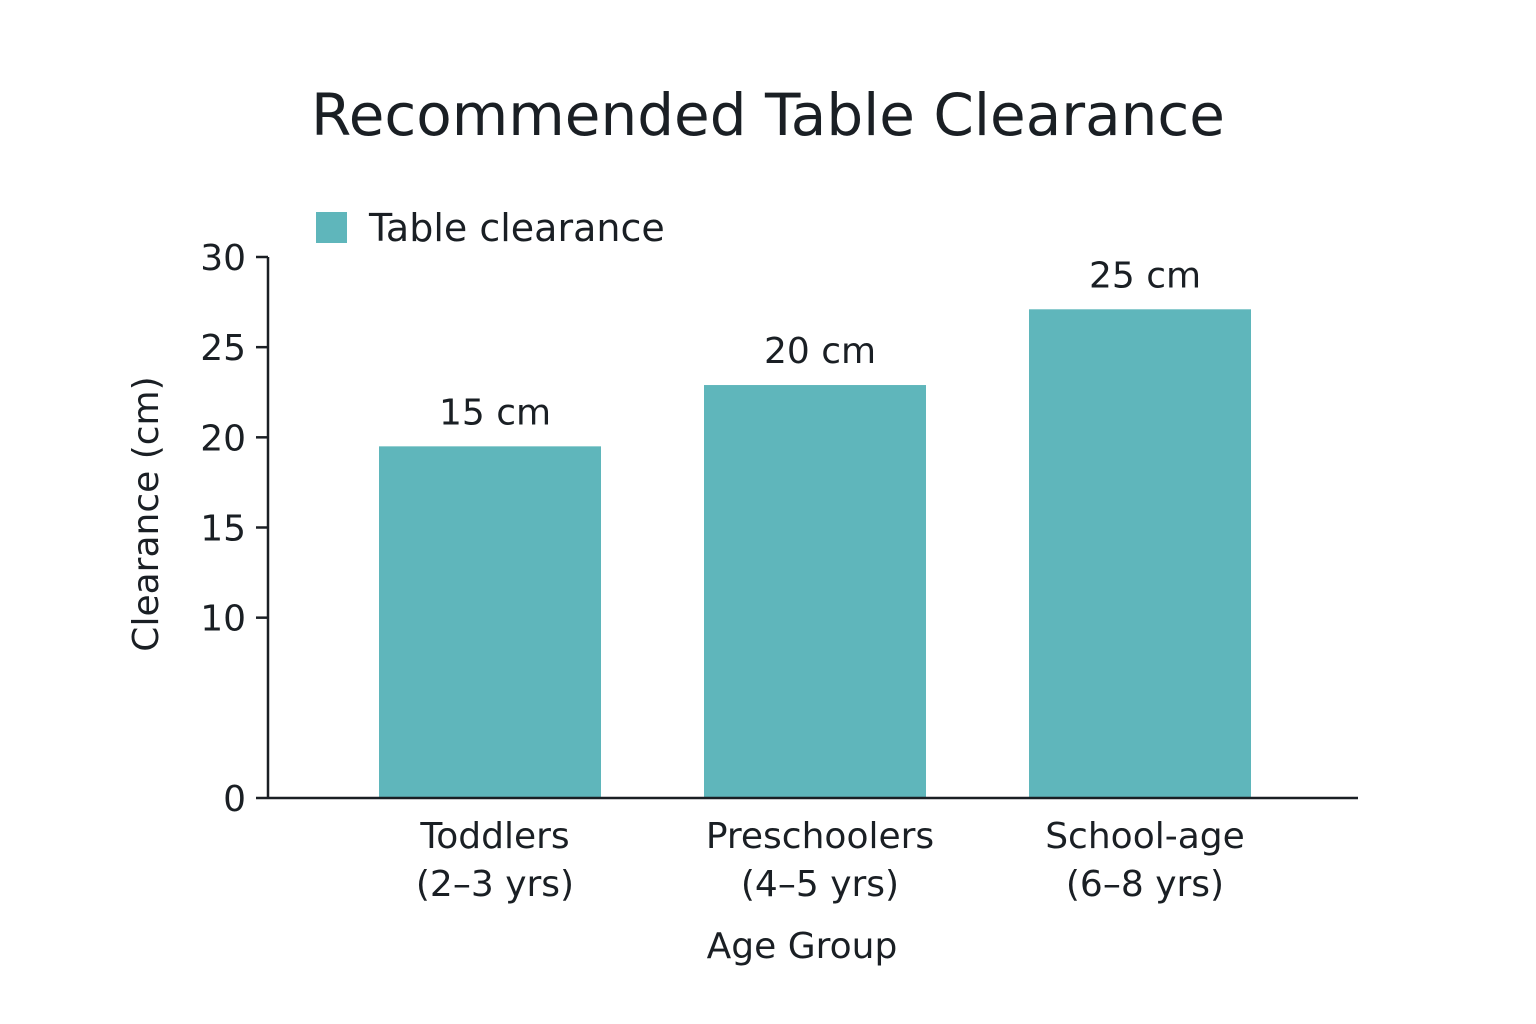 The height and width of the screenshot is (1024, 1536). I want to click on legend: Table clearance, so click(490, 228).